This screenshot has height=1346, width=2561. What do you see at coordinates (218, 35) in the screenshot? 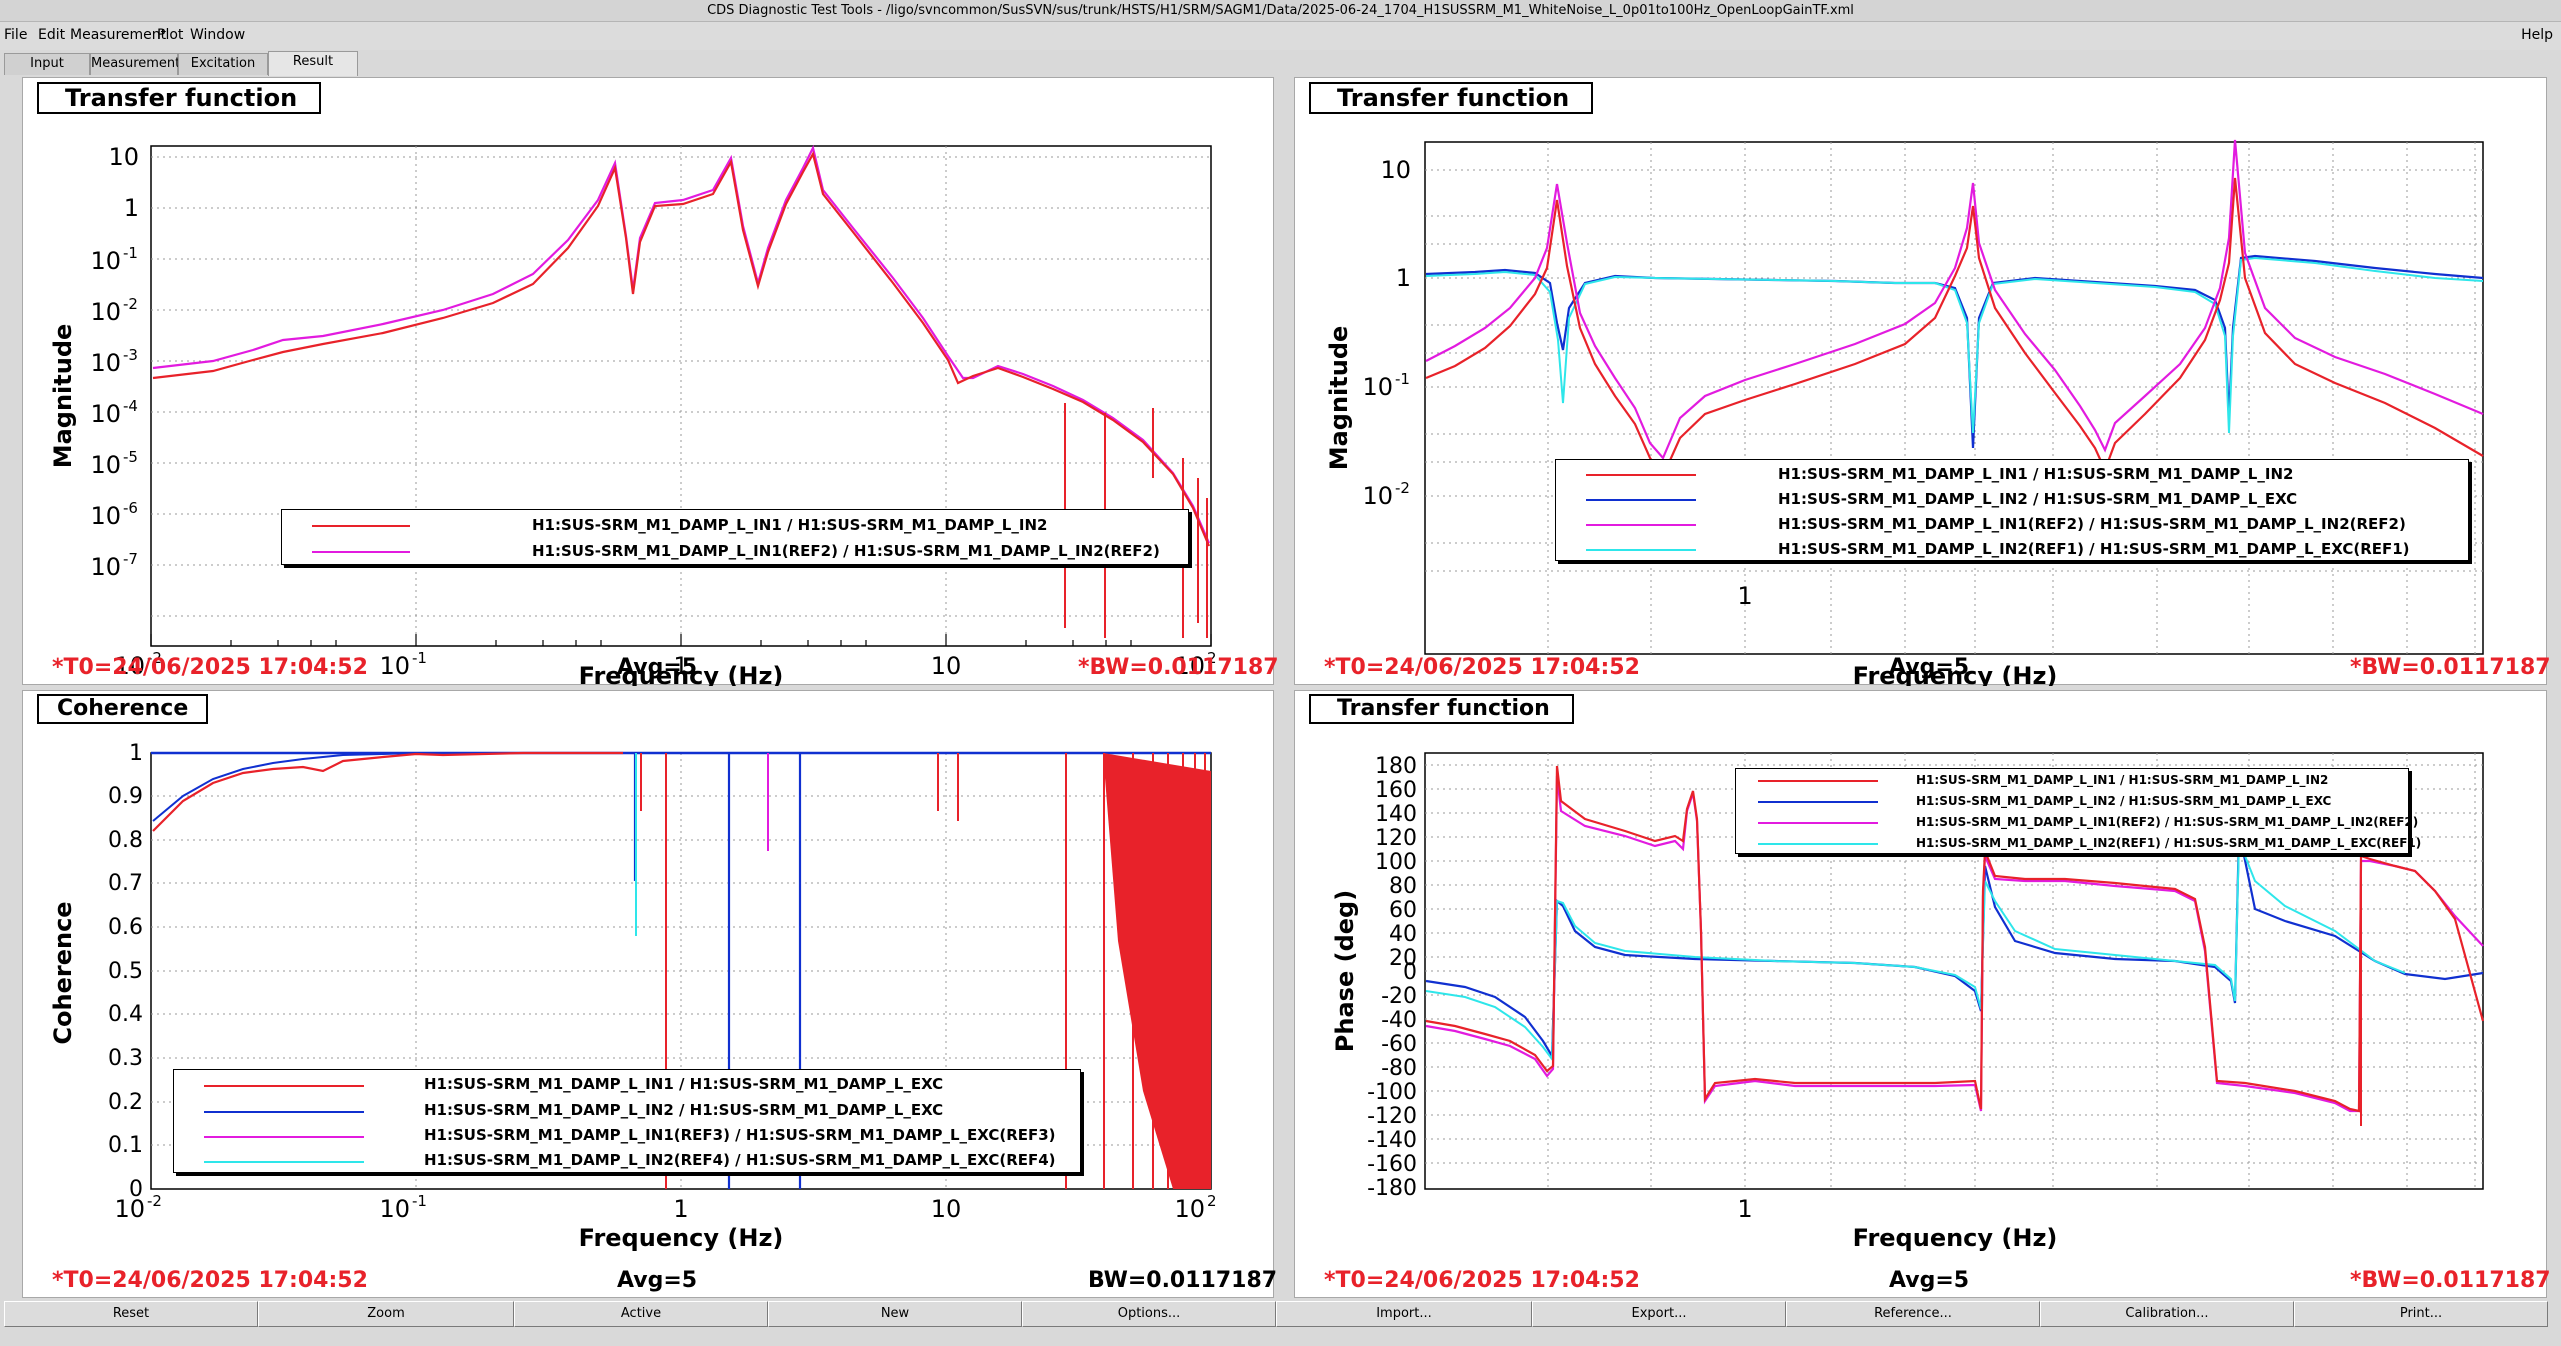
I see `menu-window: Window` at bounding box center [218, 35].